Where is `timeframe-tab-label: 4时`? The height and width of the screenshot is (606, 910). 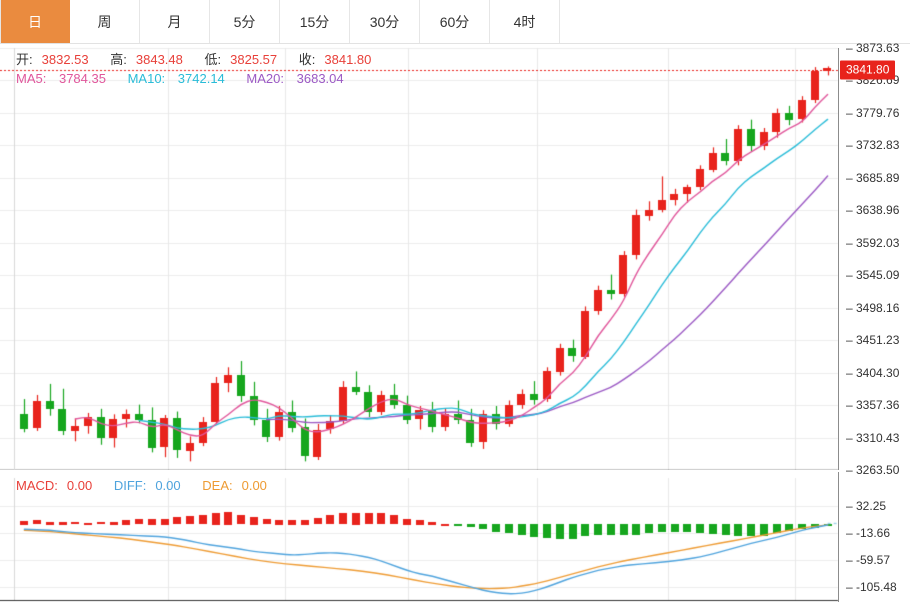
timeframe-tab-label: 4时 is located at coordinates (524, 21).